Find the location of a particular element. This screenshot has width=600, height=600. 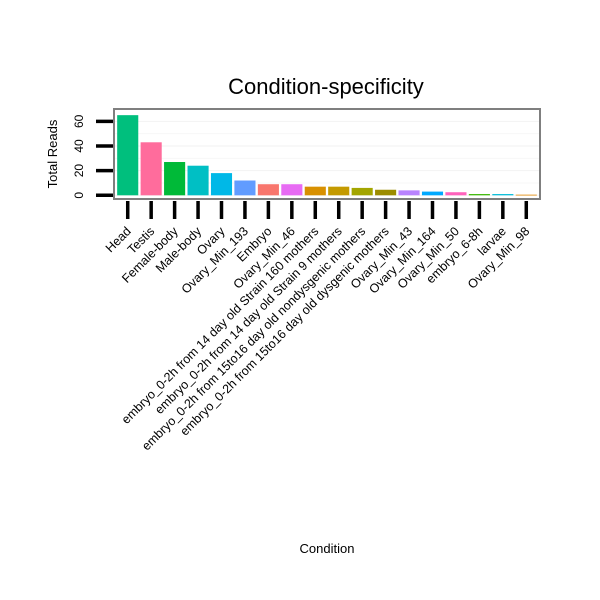

plot-border is located at coordinates (327, 154).